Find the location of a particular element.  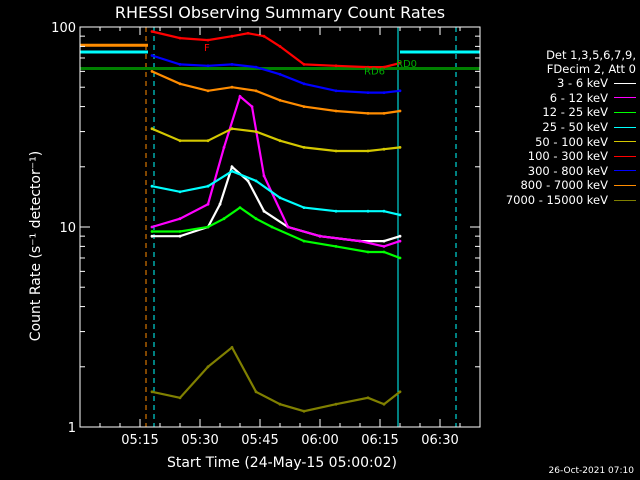

annotation-label: RD6 is located at coordinates (374, 71).